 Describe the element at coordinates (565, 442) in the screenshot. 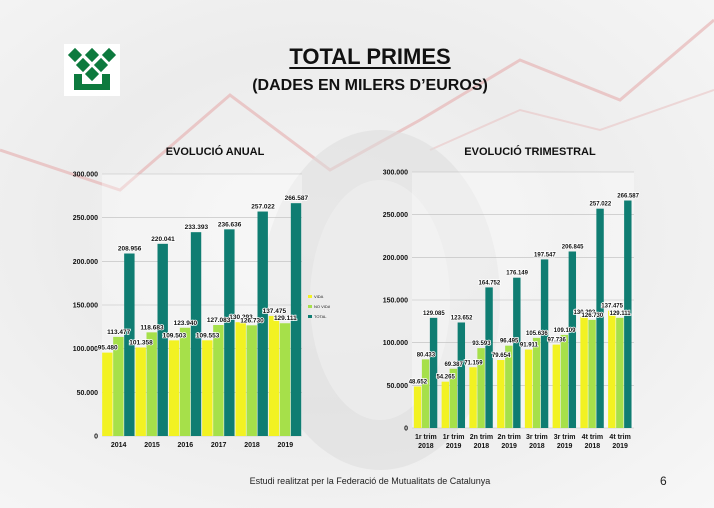

I see `x-tick-label: 3r trim 2019` at that location.